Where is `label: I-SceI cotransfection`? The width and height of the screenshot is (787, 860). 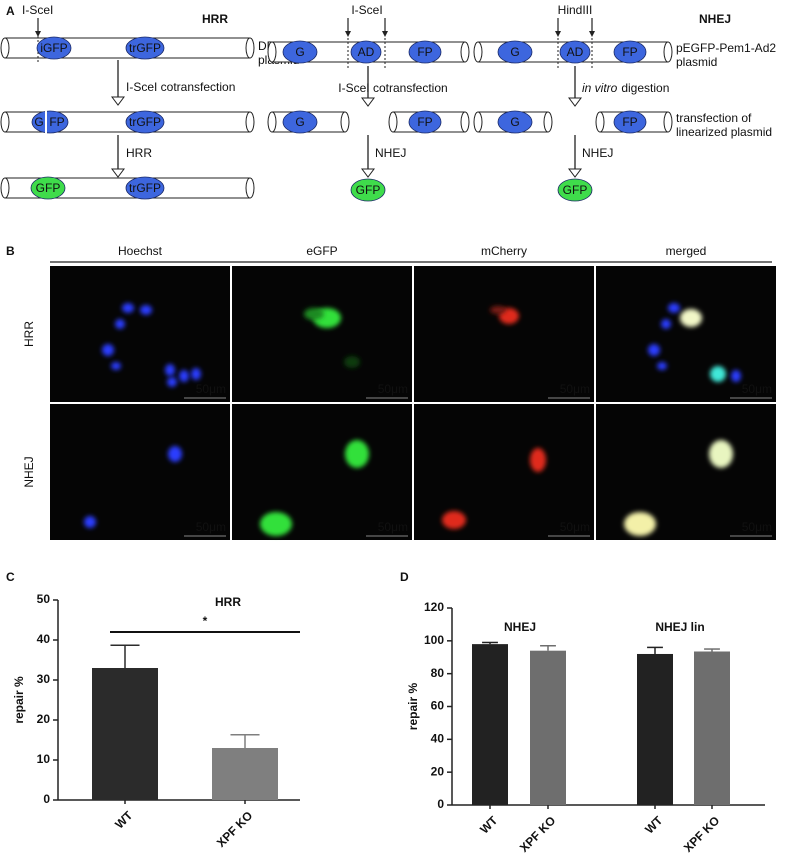
label: I-SceI cotransfection is located at coordinates (180, 87).